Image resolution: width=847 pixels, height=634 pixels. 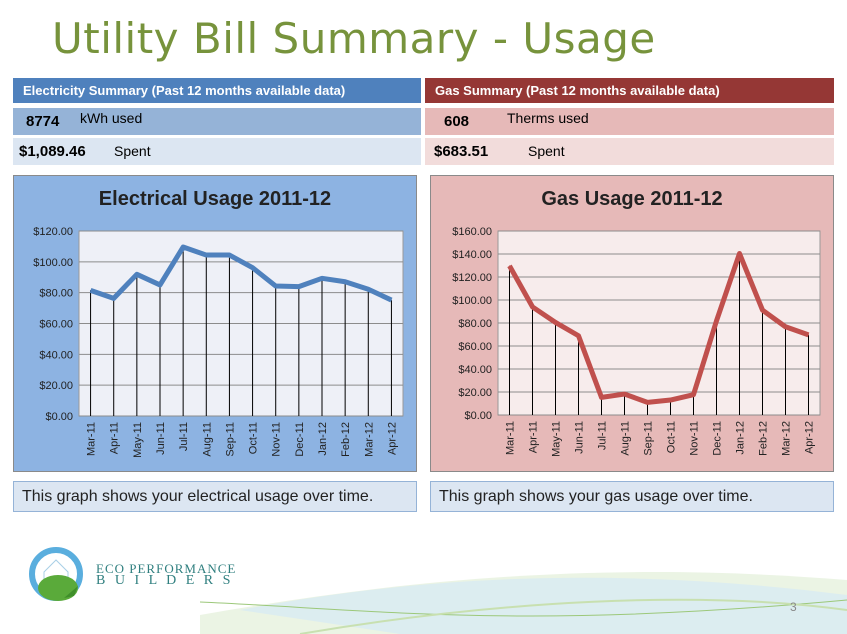 What do you see at coordinates (548, 118) in the screenshot?
I see `therms-label: Therms used` at bounding box center [548, 118].